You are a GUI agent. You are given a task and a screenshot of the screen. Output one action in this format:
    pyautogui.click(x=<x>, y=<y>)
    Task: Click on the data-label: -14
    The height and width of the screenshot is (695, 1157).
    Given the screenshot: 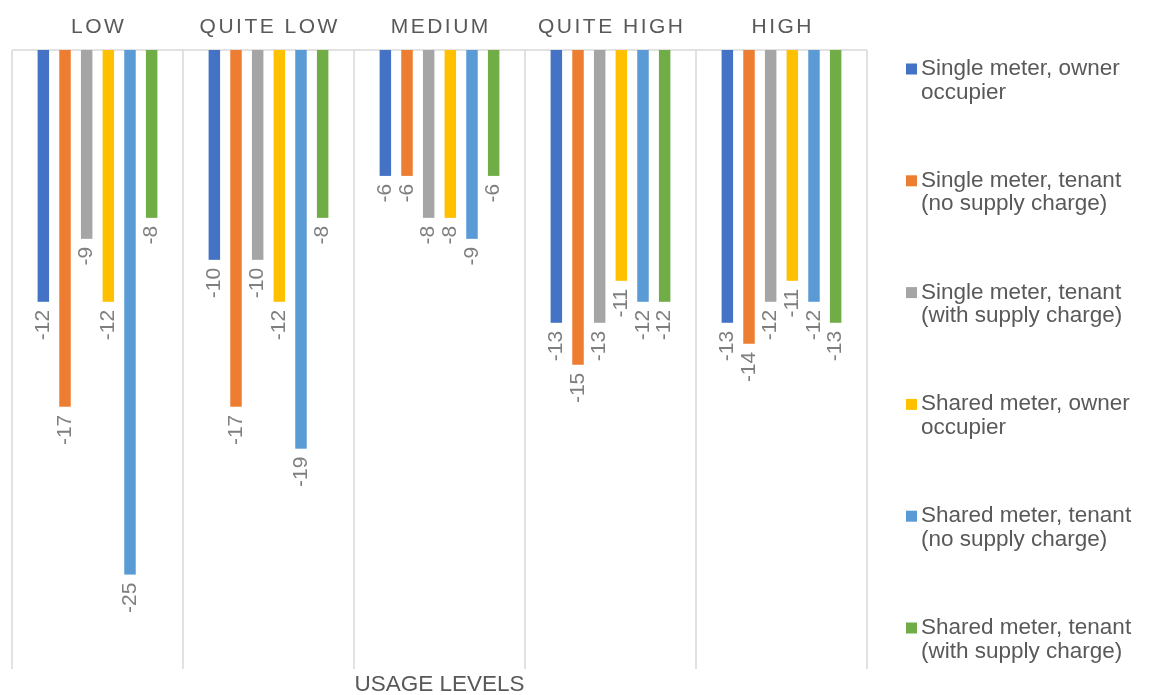 What is the action you would take?
    pyautogui.click(x=747, y=367)
    